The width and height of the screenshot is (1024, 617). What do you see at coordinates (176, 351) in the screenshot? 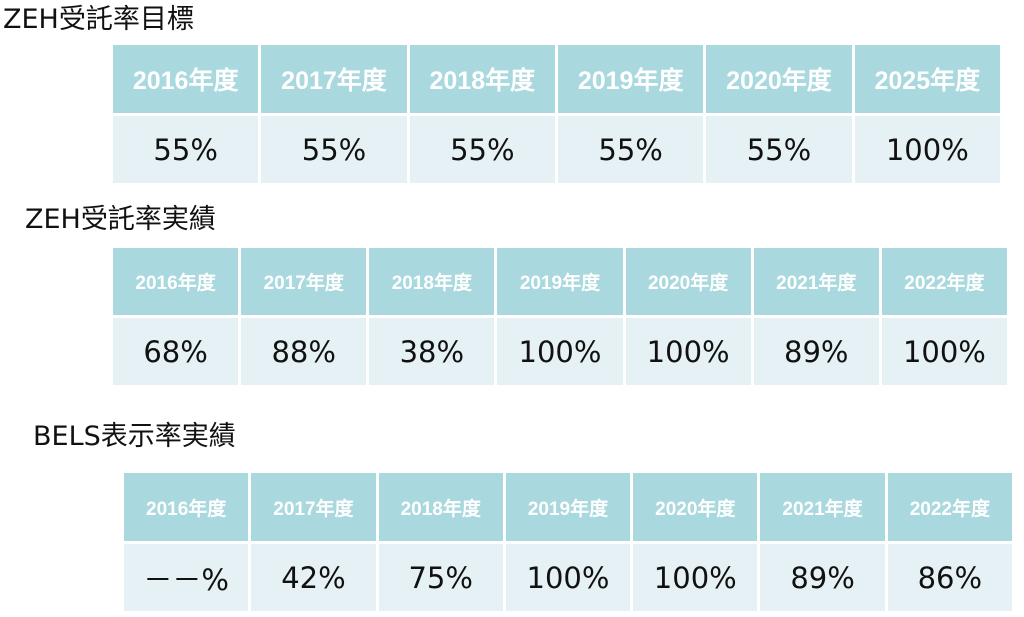
I see `value-cell: 68%` at bounding box center [176, 351].